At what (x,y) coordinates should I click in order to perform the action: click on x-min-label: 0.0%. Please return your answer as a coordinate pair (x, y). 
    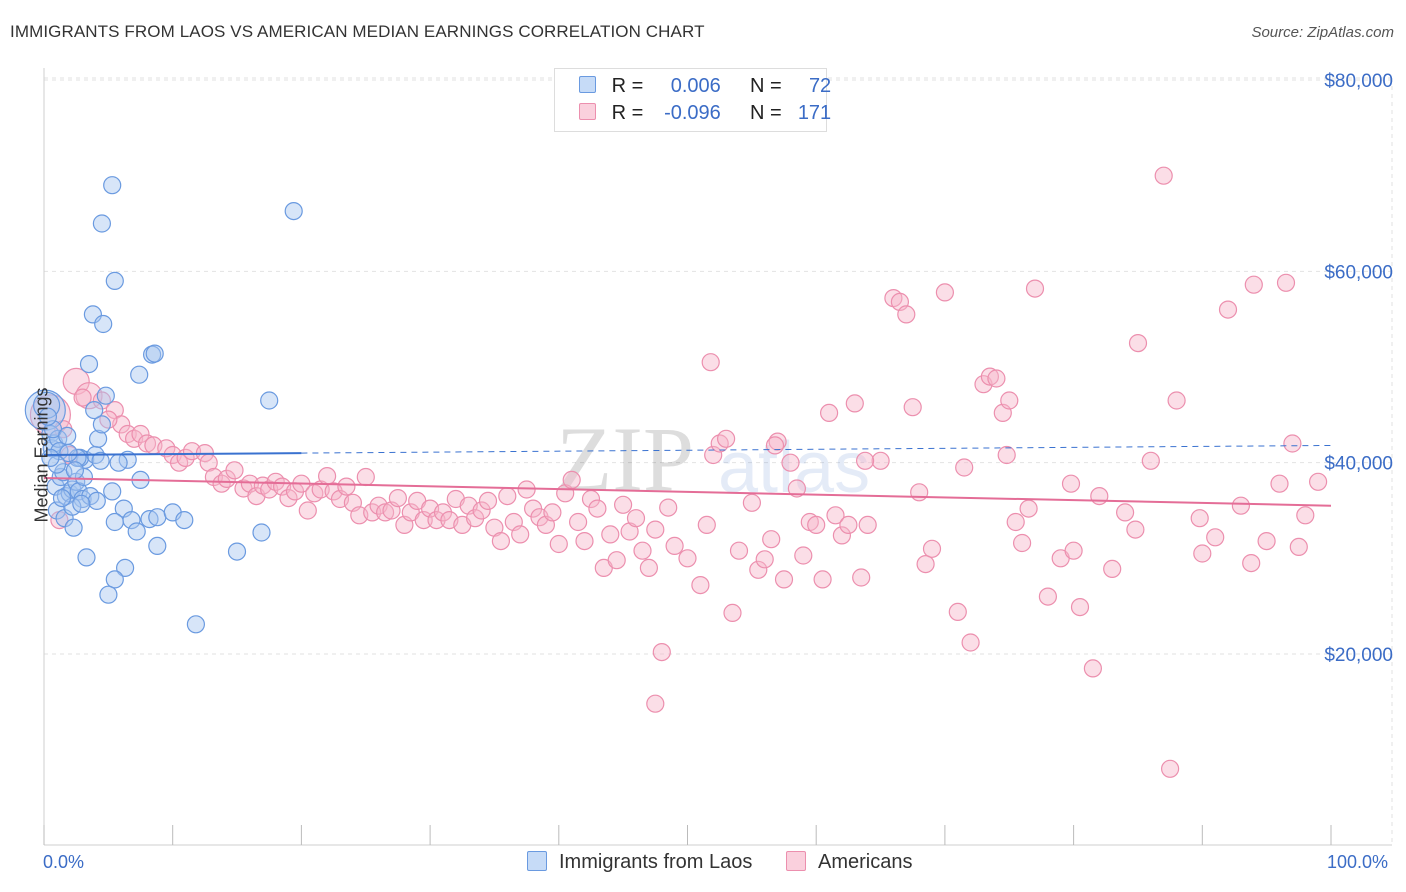
    Looking at the image, I should click on (64, 862).